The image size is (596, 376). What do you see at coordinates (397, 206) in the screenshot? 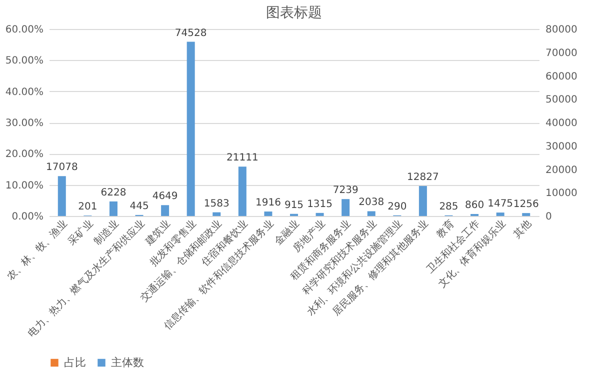
I see `data-label: 290` at bounding box center [397, 206].